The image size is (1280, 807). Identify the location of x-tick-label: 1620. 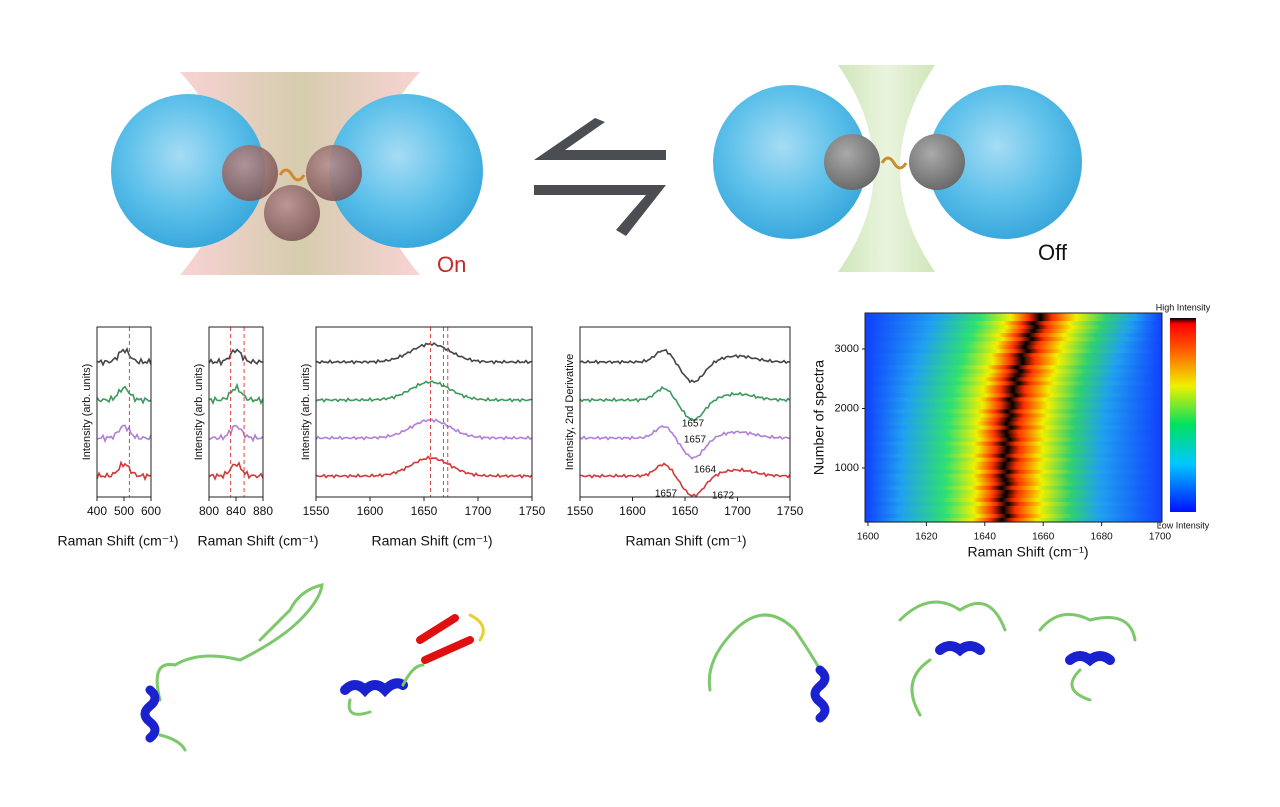
(926, 537).